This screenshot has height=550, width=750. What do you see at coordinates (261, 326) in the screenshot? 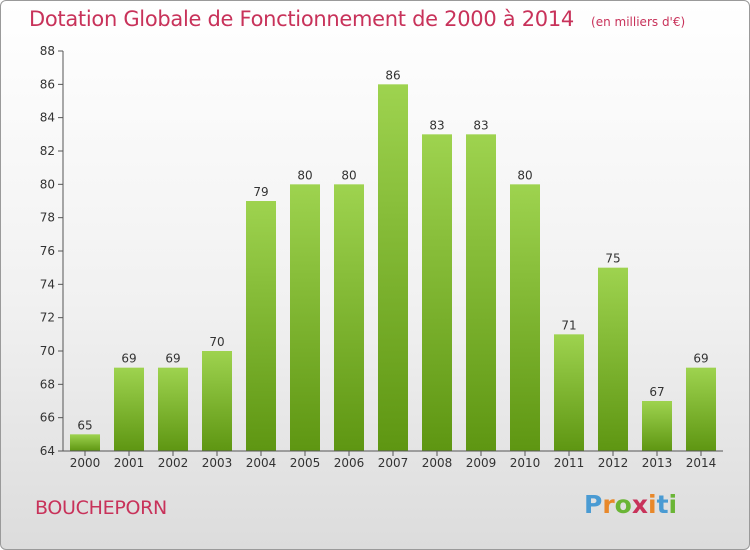
I see `bar-2004` at bounding box center [261, 326].